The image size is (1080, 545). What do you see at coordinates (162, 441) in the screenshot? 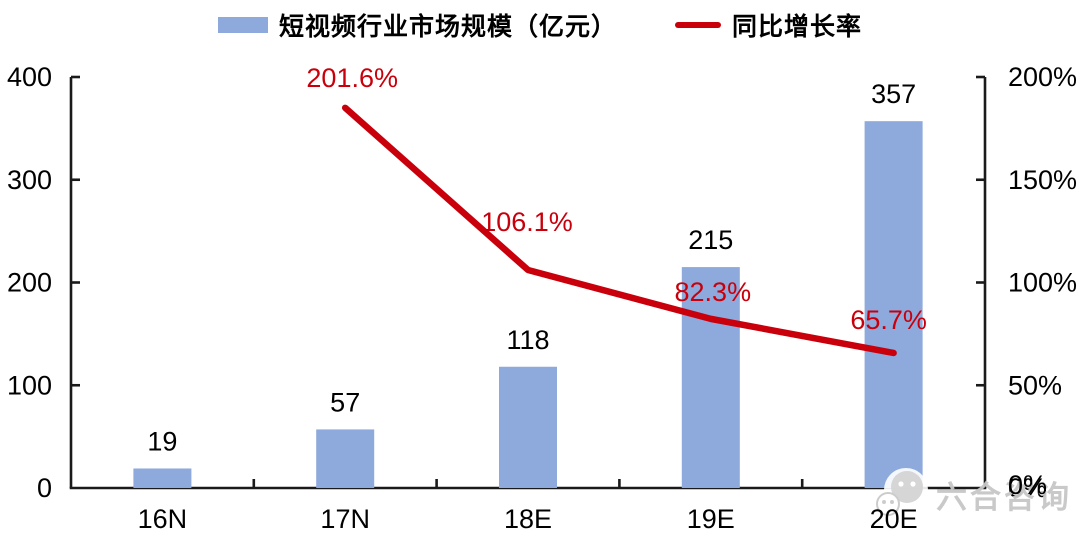
I see `bar-value-label: 19` at bounding box center [162, 441].